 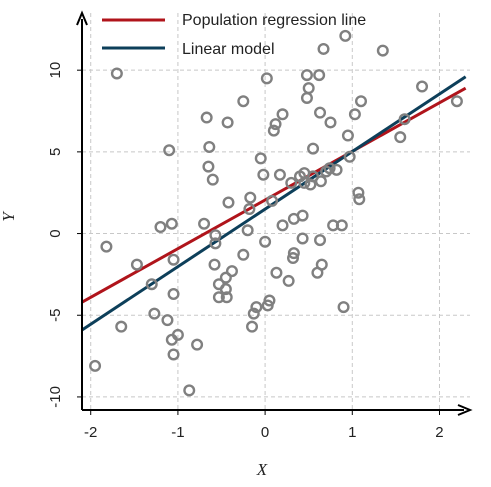 I want to click on x-tick-label: 2, so click(x=439, y=432).